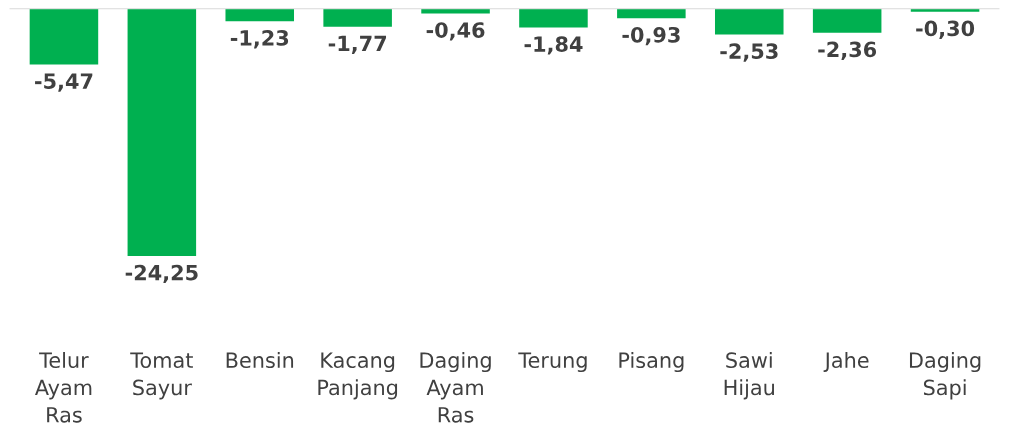  What do you see at coordinates (260, 360) in the screenshot?
I see `x-tick-label: Bensin` at bounding box center [260, 360].